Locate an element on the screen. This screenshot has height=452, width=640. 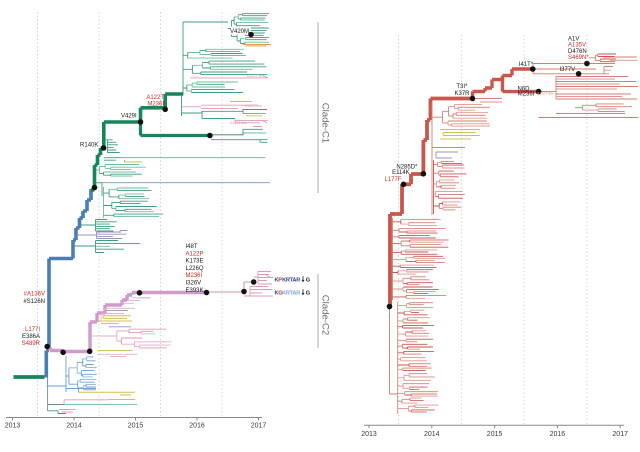
svg-text: A135V is located at coordinates (577, 46).